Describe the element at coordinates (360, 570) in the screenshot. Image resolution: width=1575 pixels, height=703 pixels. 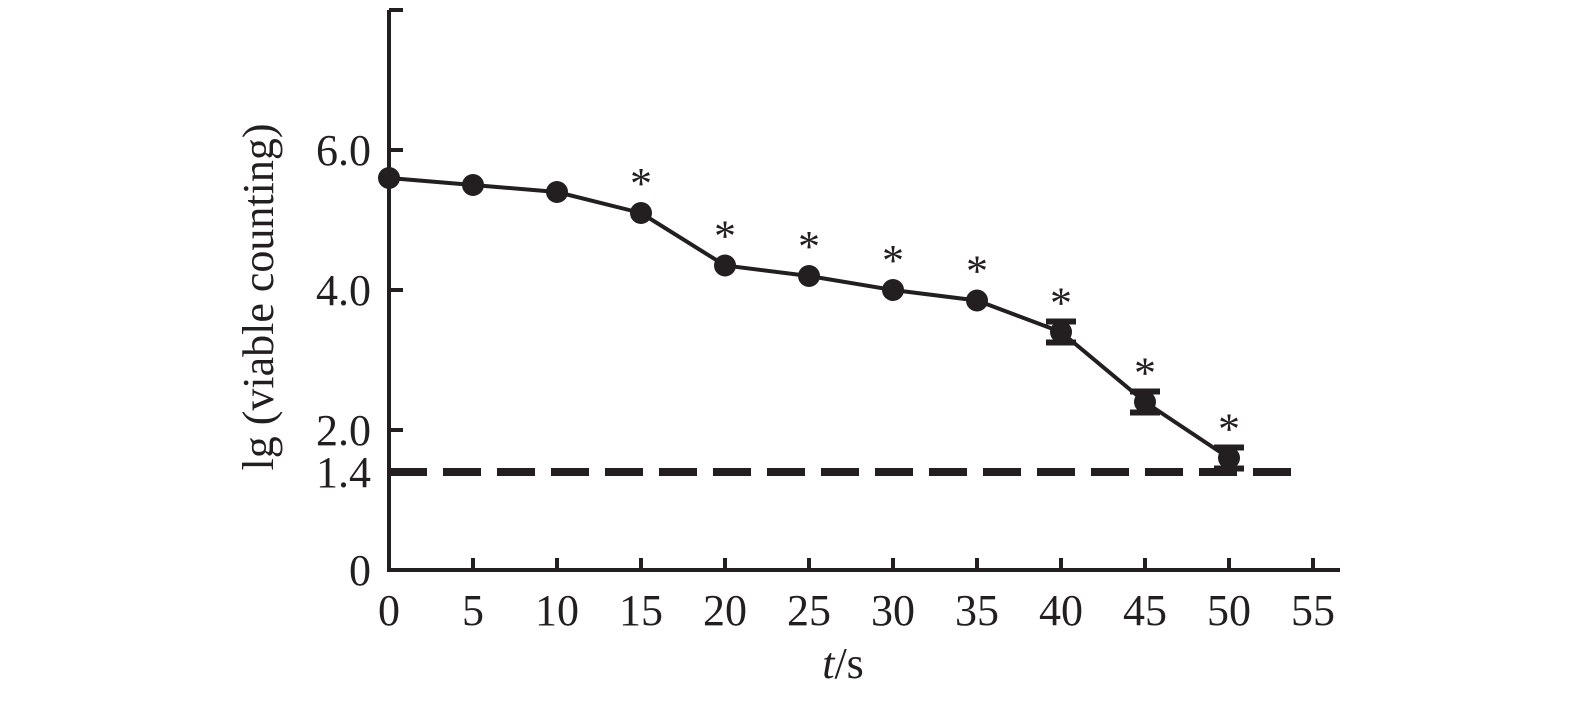
I see `y-tick-label: 0` at that location.